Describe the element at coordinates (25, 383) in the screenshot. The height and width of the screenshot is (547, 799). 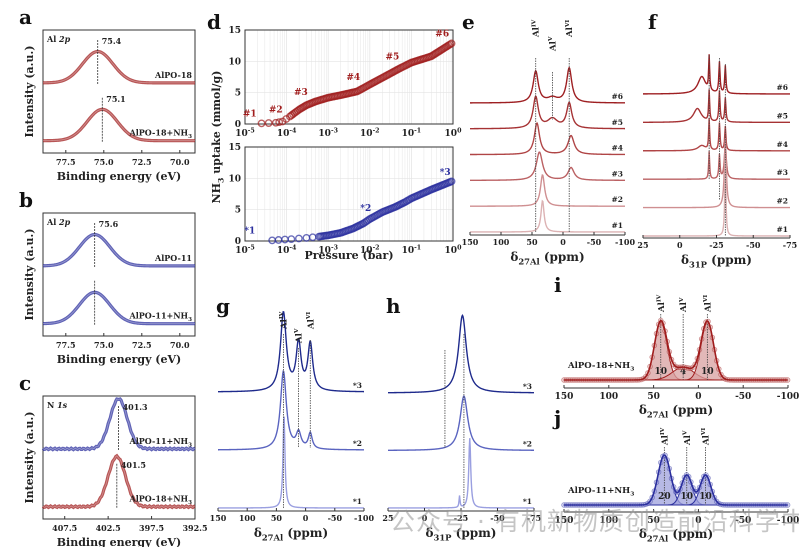
I see `panel-label: c` at that location.